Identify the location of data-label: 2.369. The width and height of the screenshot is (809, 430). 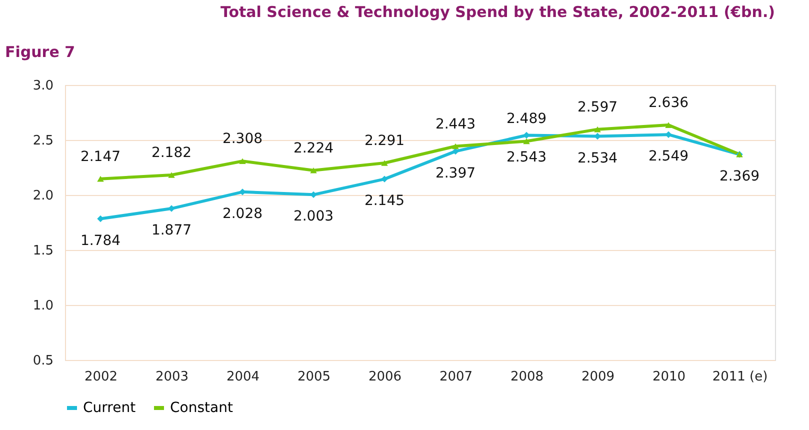
(739, 176).